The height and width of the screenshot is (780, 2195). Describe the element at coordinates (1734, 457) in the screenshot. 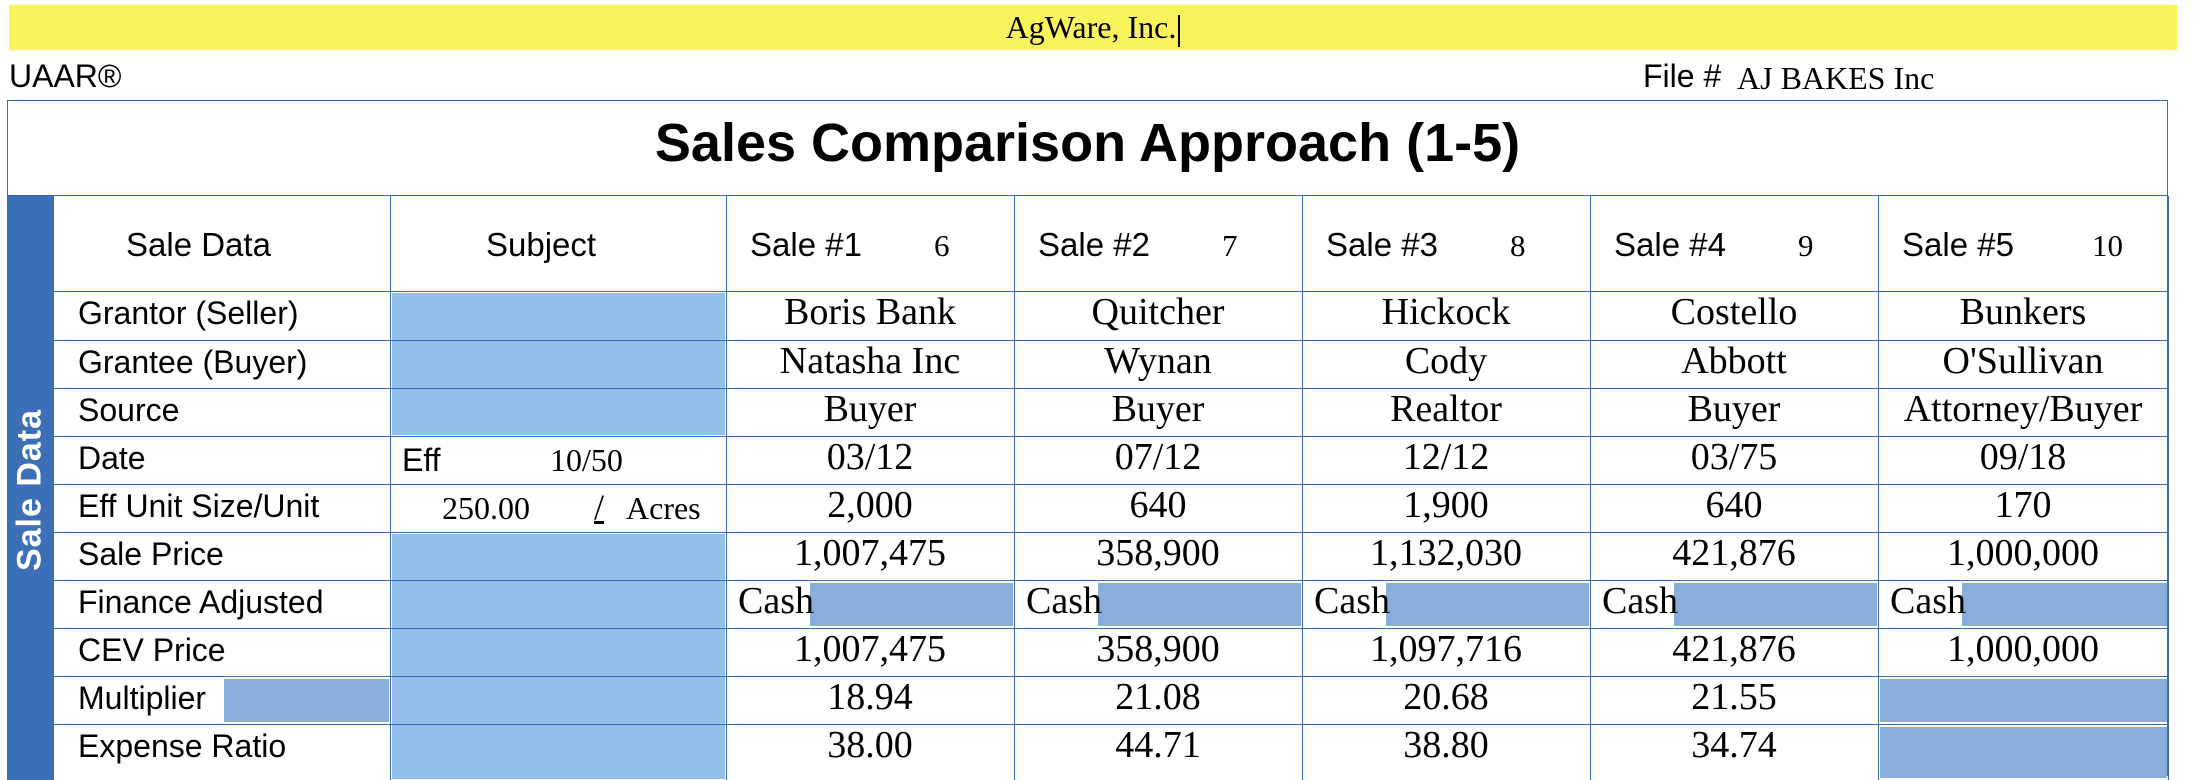

I see `date-value: 03/75` at that location.